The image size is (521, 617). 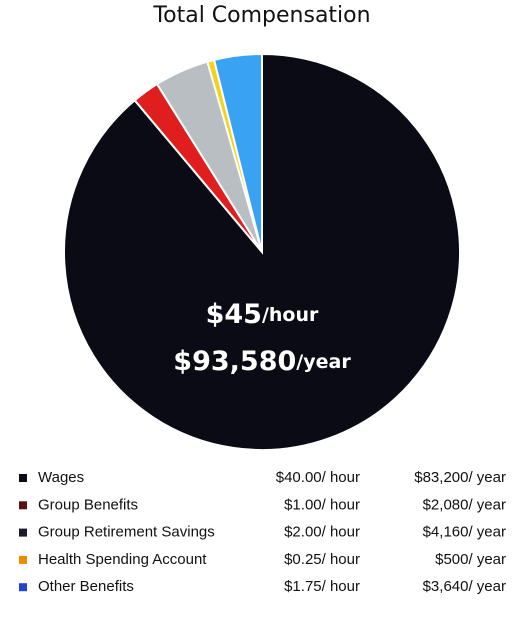 I want to click on legend-label: Group Retirement Savings, so click(x=126, y=532).